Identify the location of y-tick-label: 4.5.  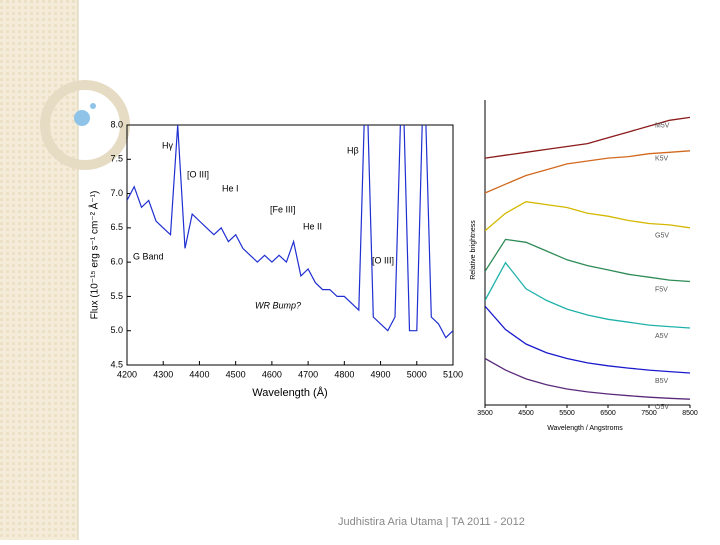
(116, 364).